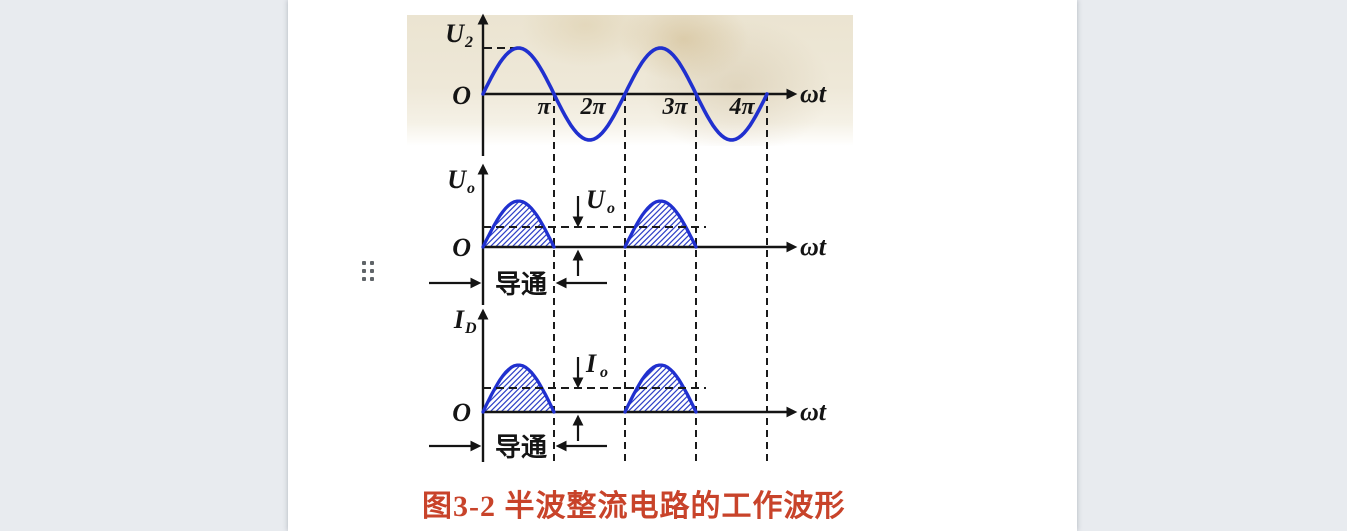  Describe the element at coordinates (521, 447) in the screenshot. I see `id-conduction-label: 导通` at that location.